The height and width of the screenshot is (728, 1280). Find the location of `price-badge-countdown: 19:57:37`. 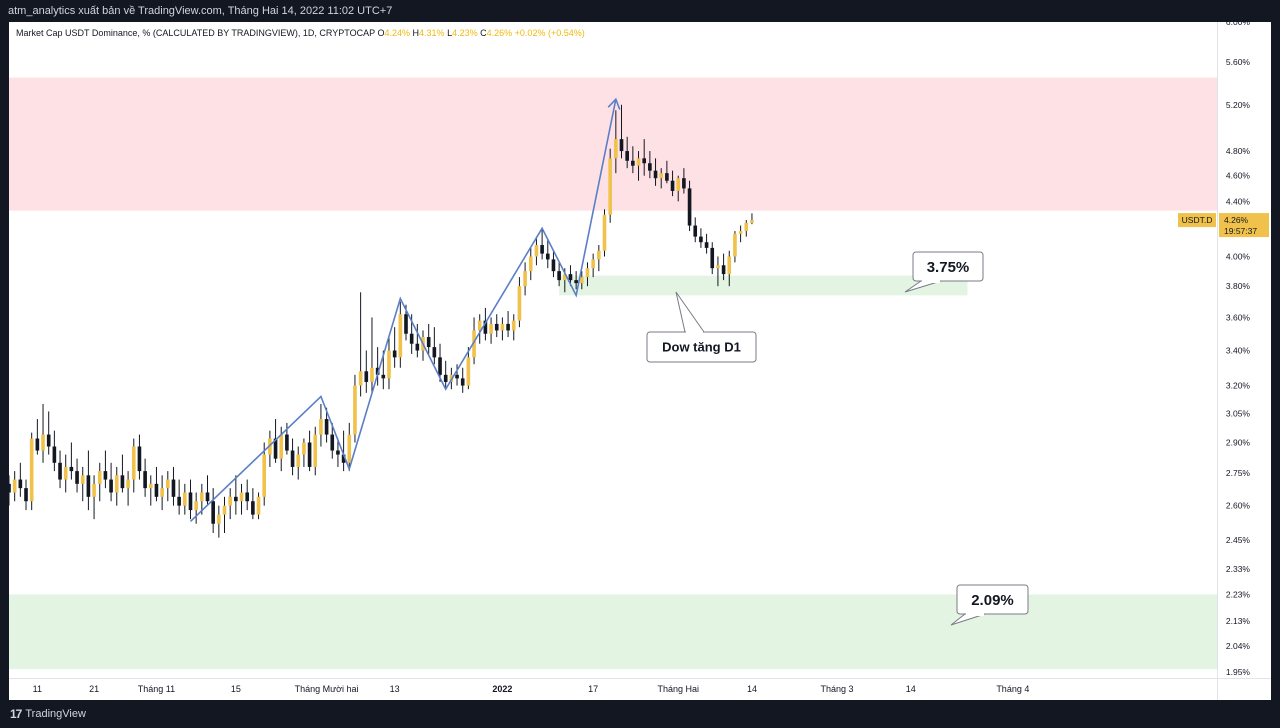

price-badge-countdown: 19:57:37 is located at coordinates (1240, 231).